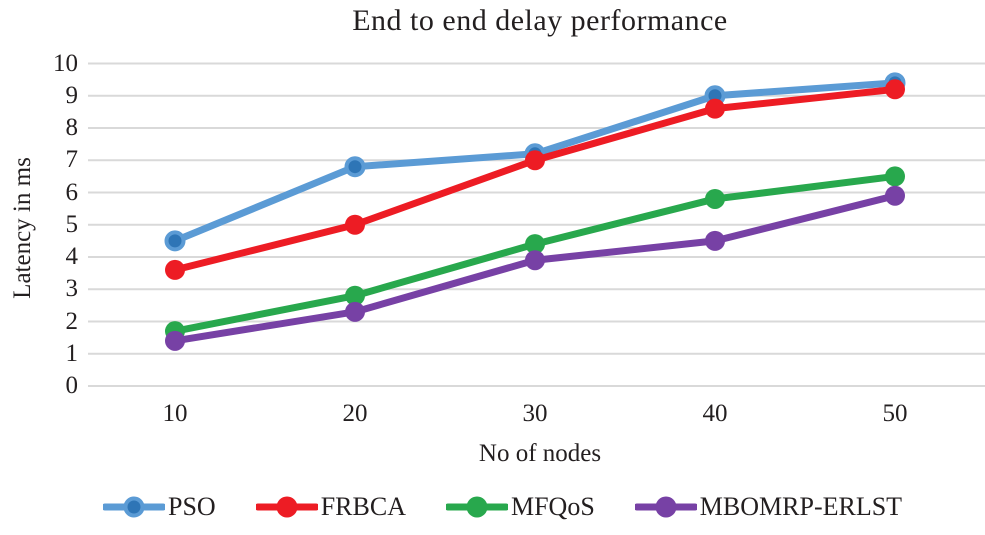 The width and height of the screenshot is (985, 535). Describe the element at coordinates (355, 413) in the screenshot. I see `x-tick-label: 20` at that location.